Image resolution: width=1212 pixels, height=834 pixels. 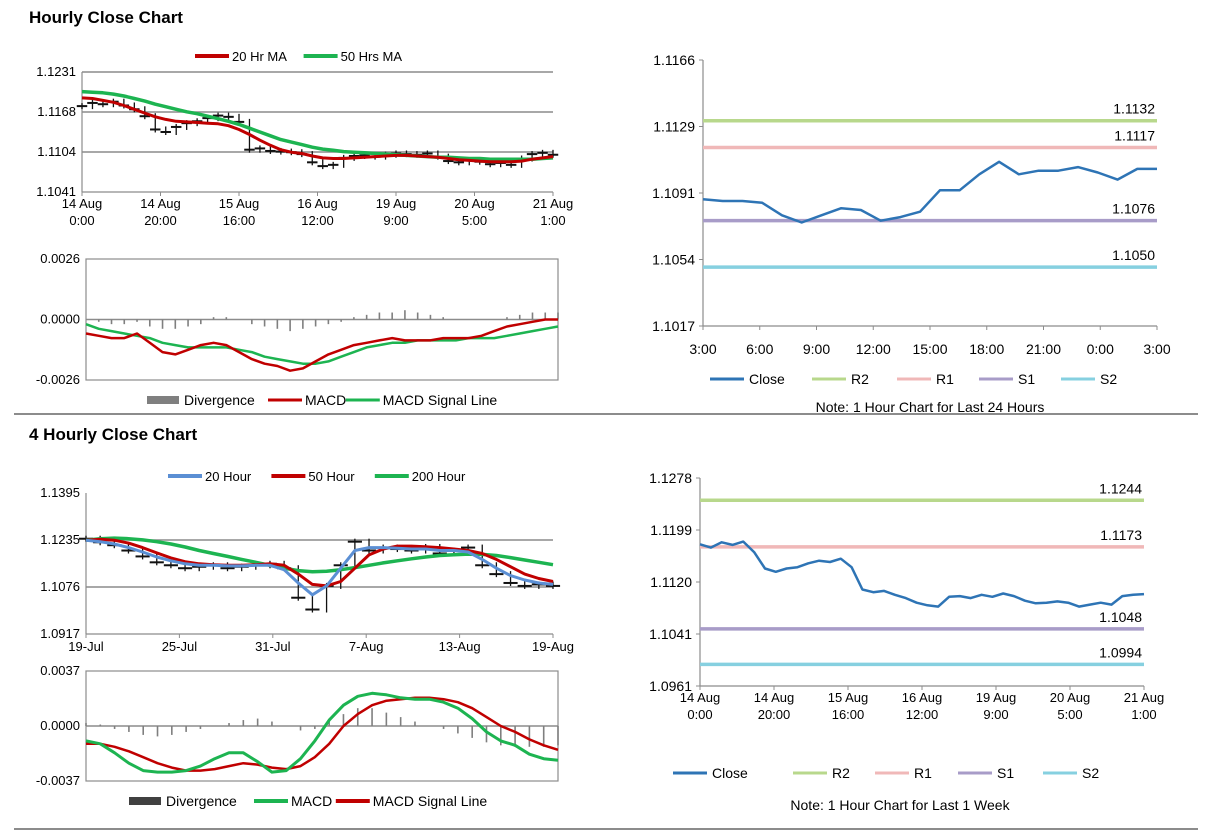 I want to click on level-label: 1.1117, so click(x=1134, y=135).